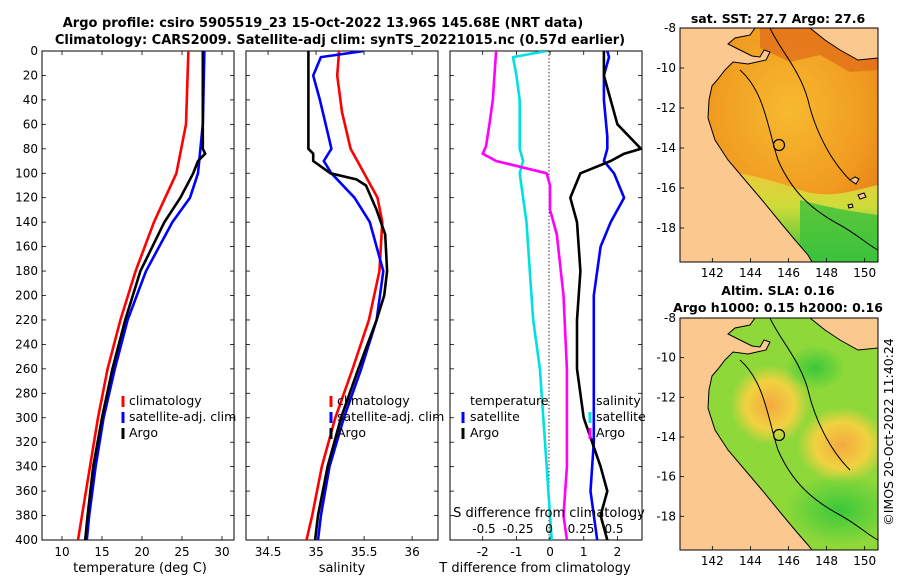 The height and width of the screenshot is (580, 900). Describe the element at coordinates (610, 432) in the screenshot. I see `legend-salinity-argo: Argo` at that location.